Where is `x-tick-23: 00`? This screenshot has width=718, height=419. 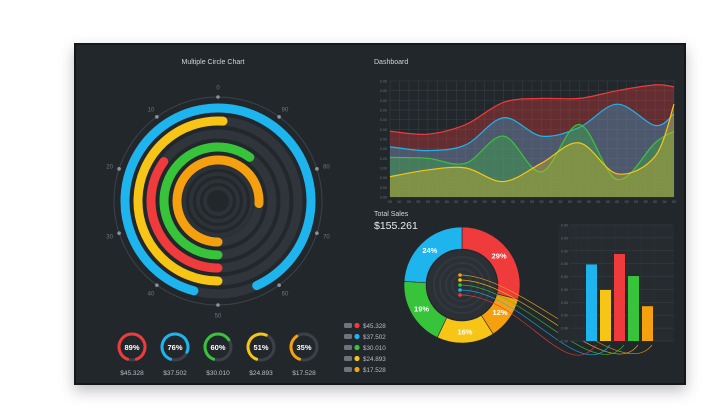 x-tick-23: 00 is located at coordinates (608, 202).